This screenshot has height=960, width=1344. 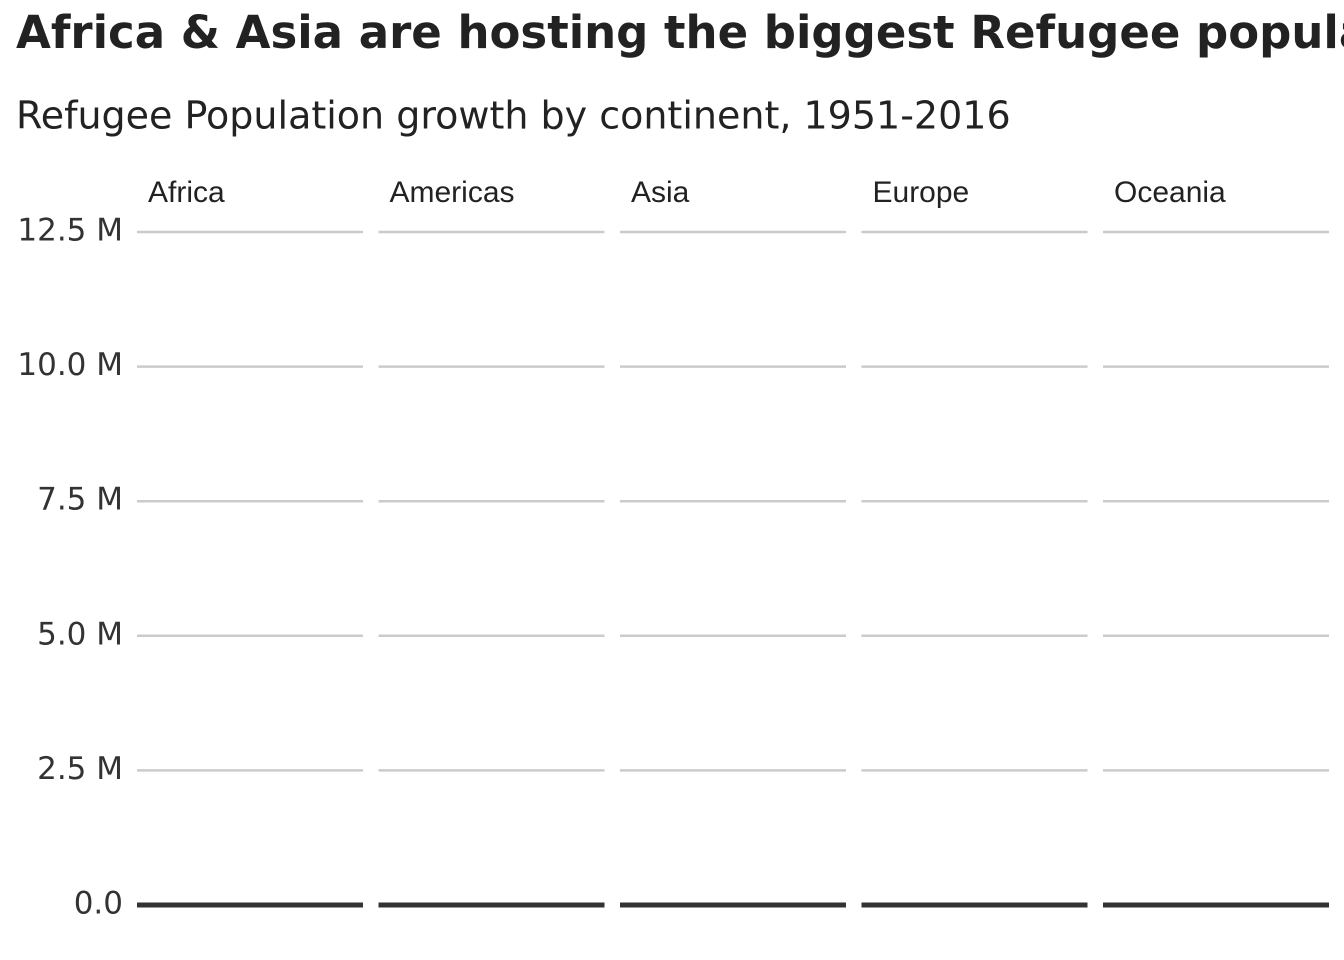 I want to click on y-tick-label: 0.0, so click(x=98, y=904).